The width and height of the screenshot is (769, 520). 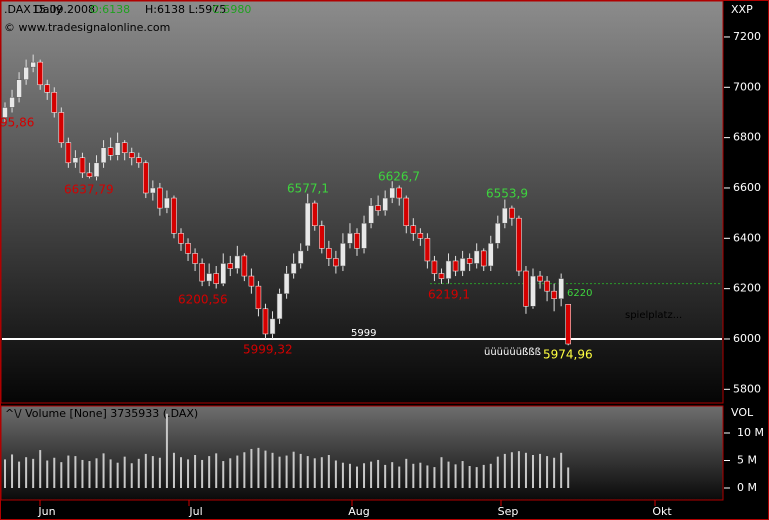 What do you see at coordinates (363, 333) in the screenshot?
I see `annotation: 5999` at bounding box center [363, 333].